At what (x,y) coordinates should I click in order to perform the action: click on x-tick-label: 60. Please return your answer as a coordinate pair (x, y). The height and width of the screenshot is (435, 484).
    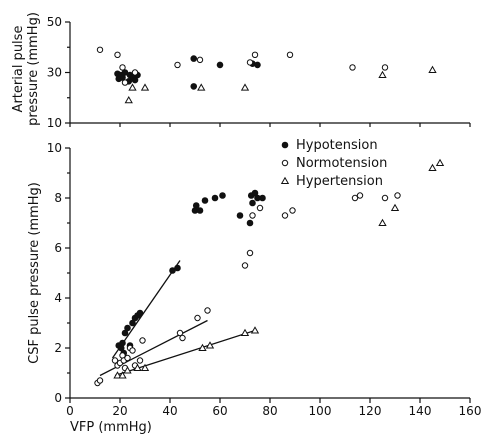
    Looking at the image, I should click on (219, 411).